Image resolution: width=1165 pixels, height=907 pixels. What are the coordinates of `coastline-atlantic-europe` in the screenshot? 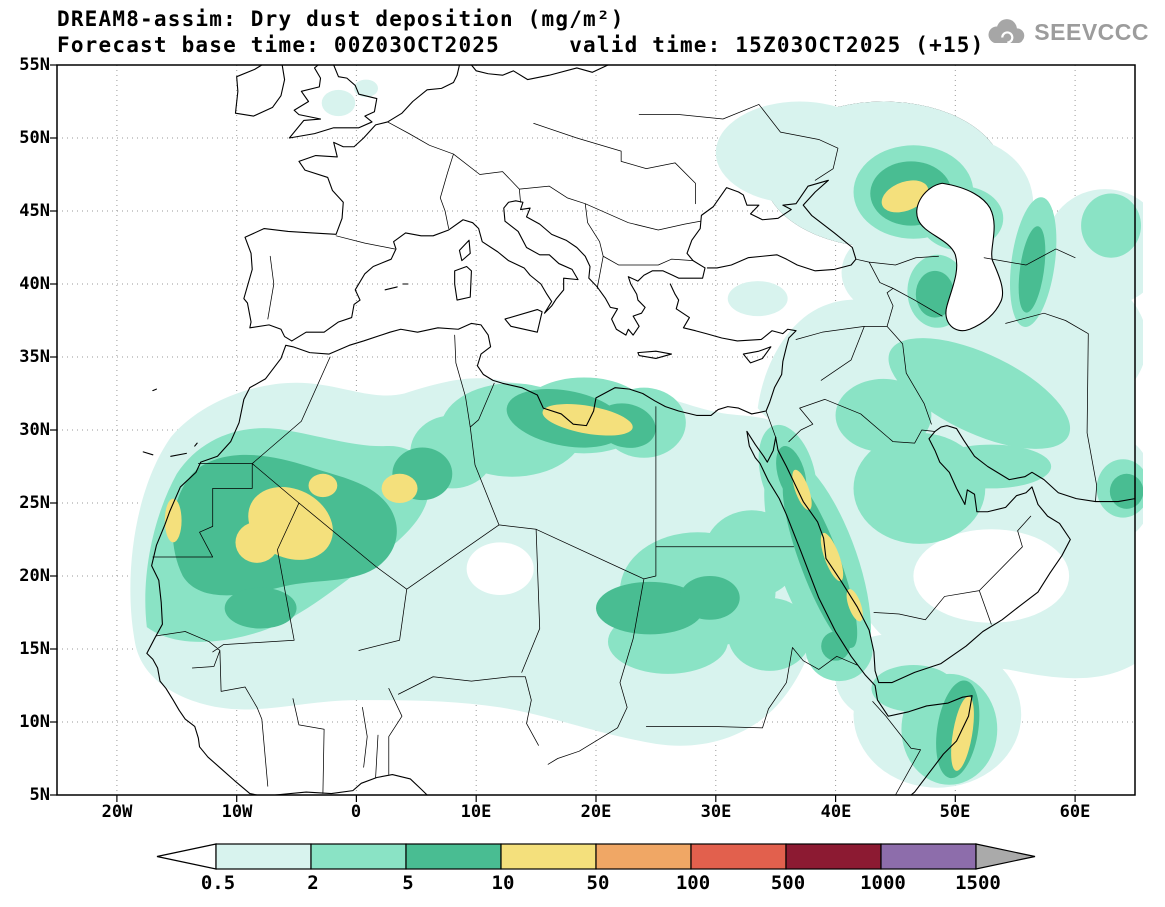 It's located at (352, 203).